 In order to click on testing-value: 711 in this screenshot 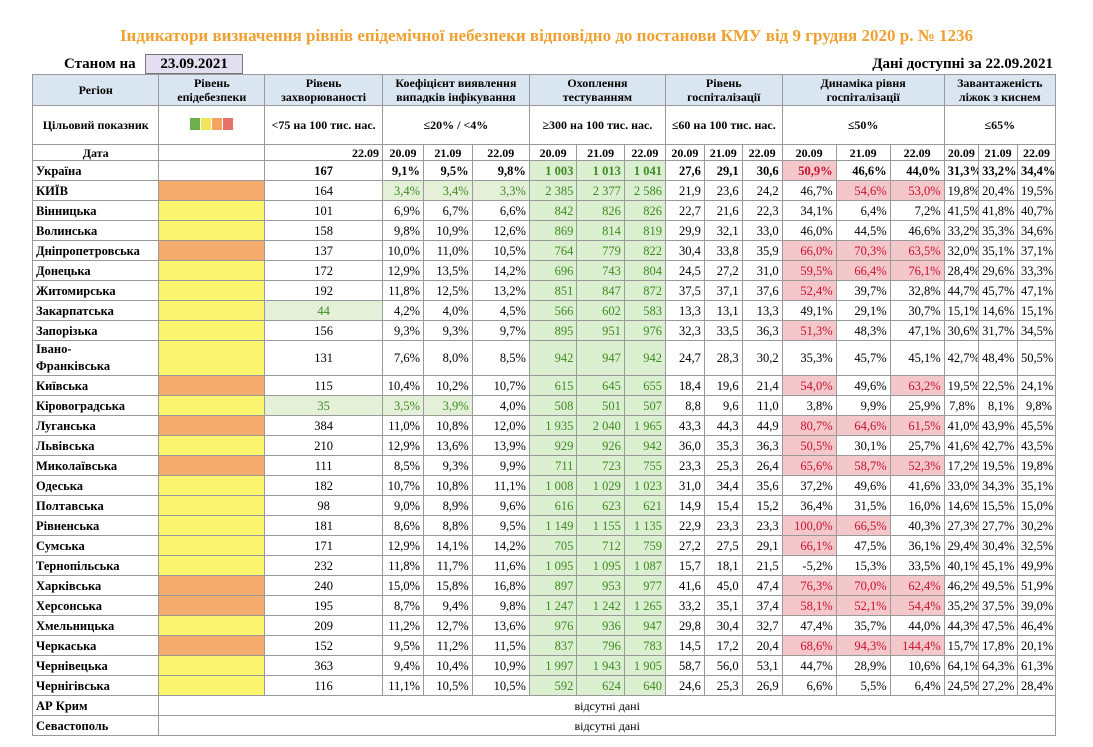, I will do `click(553, 465)`.